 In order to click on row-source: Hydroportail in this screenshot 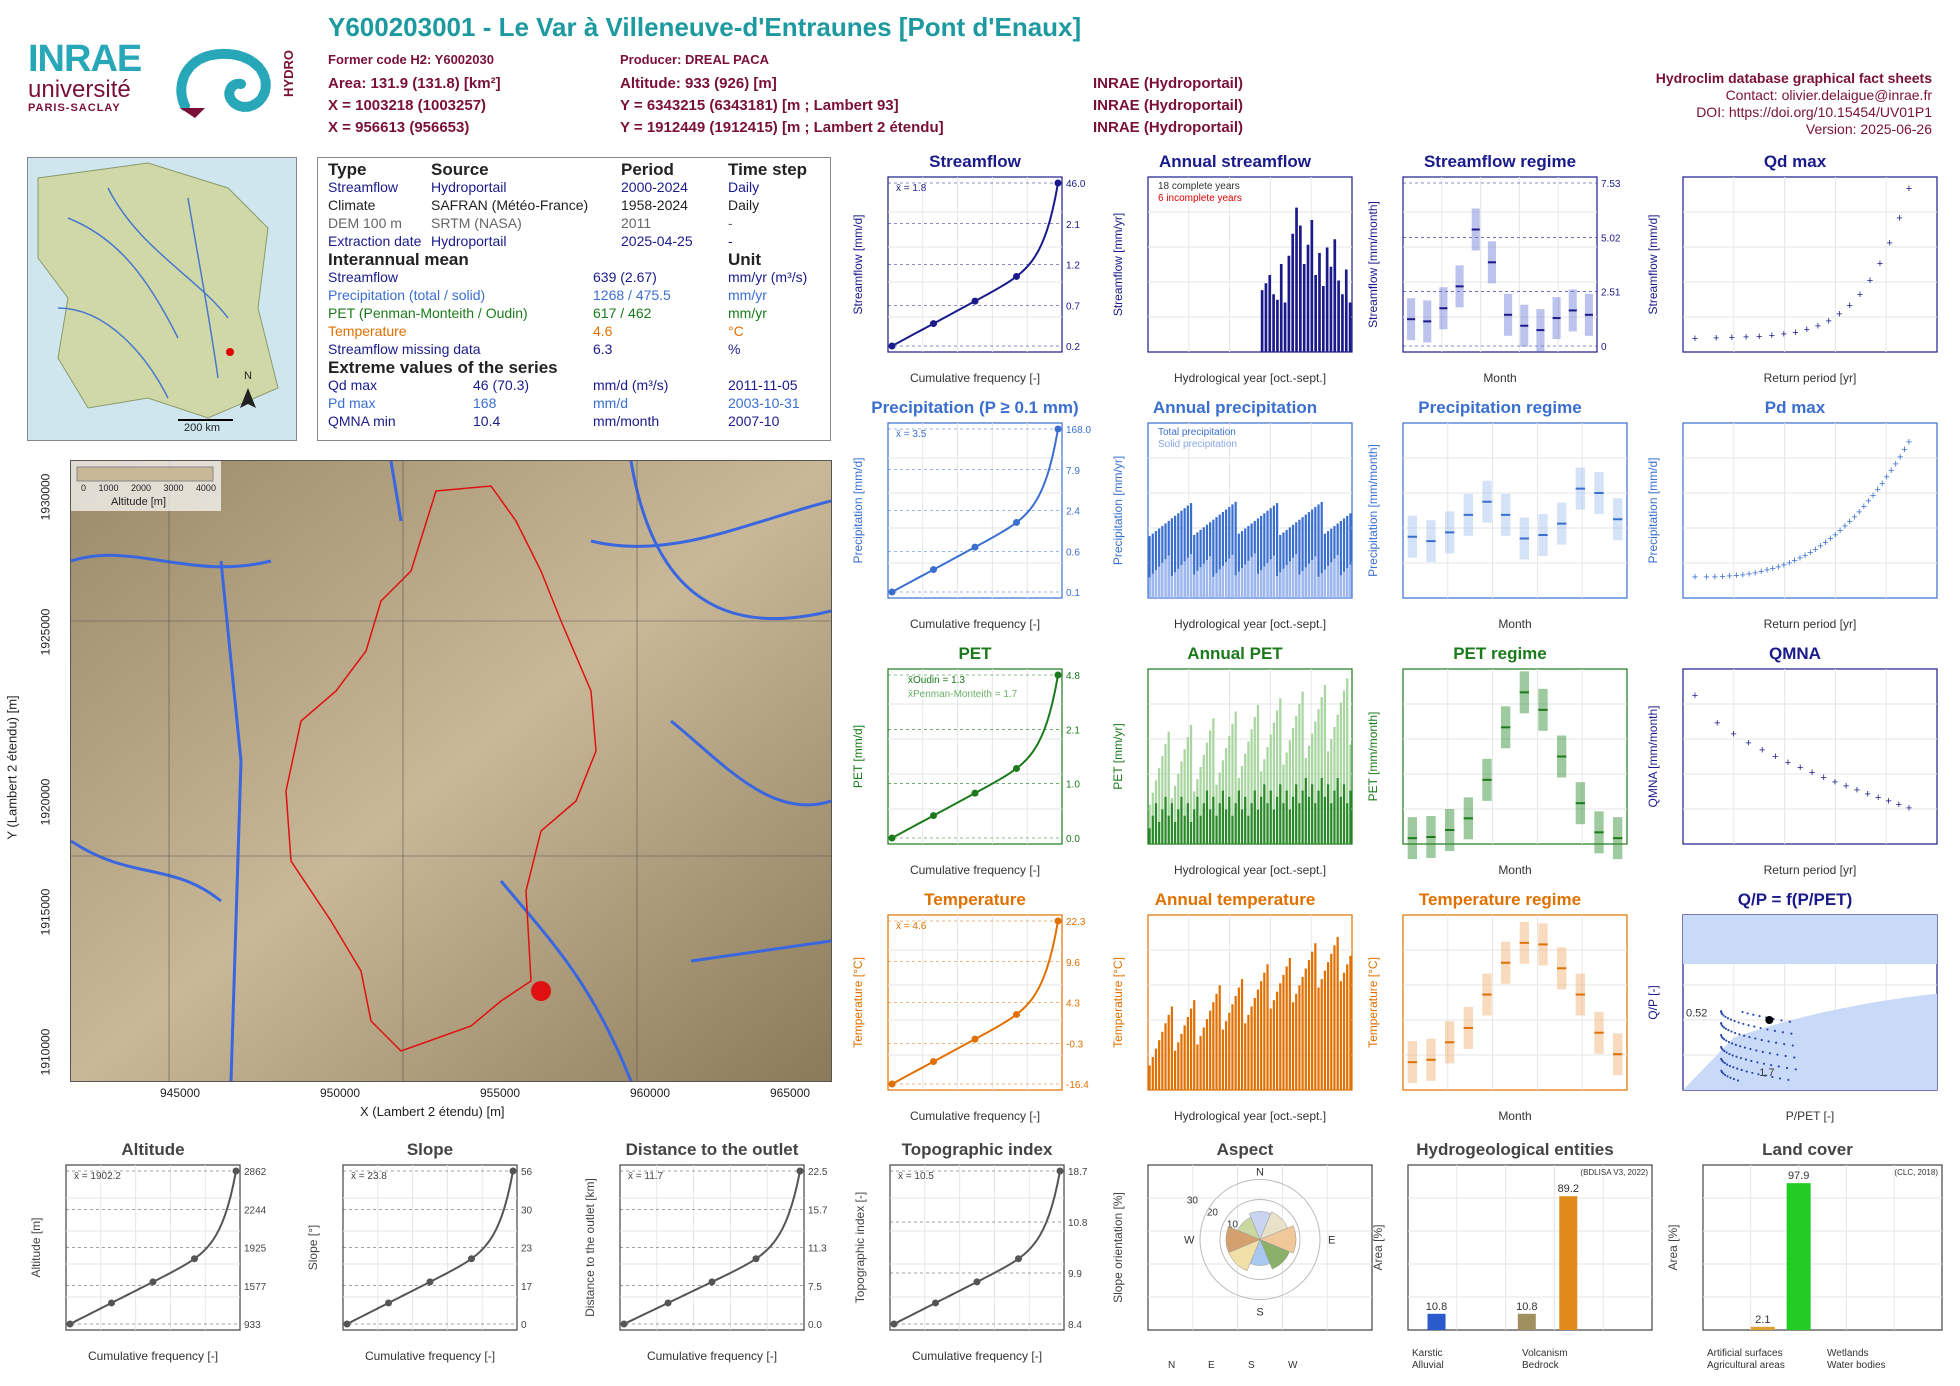, I will do `click(469, 187)`.